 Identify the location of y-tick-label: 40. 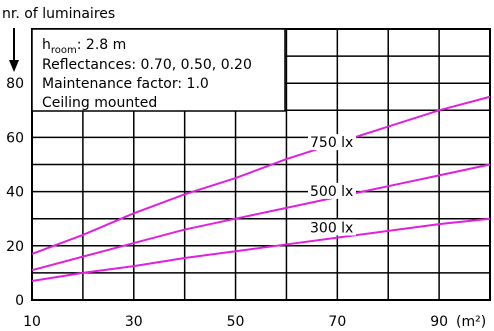
(15, 193).